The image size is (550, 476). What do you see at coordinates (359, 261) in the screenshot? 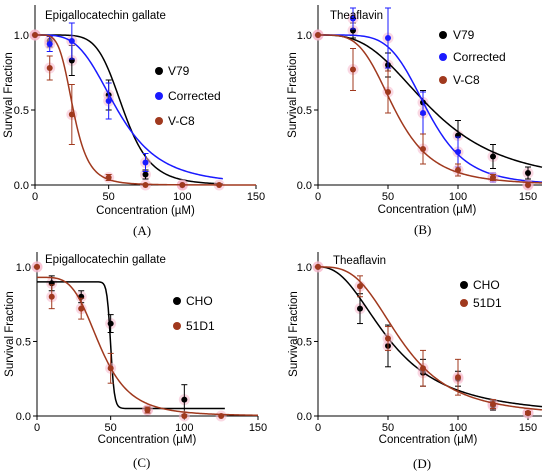
I see `panel-d-title: Theaflavin` at bounding box center [359, 261].